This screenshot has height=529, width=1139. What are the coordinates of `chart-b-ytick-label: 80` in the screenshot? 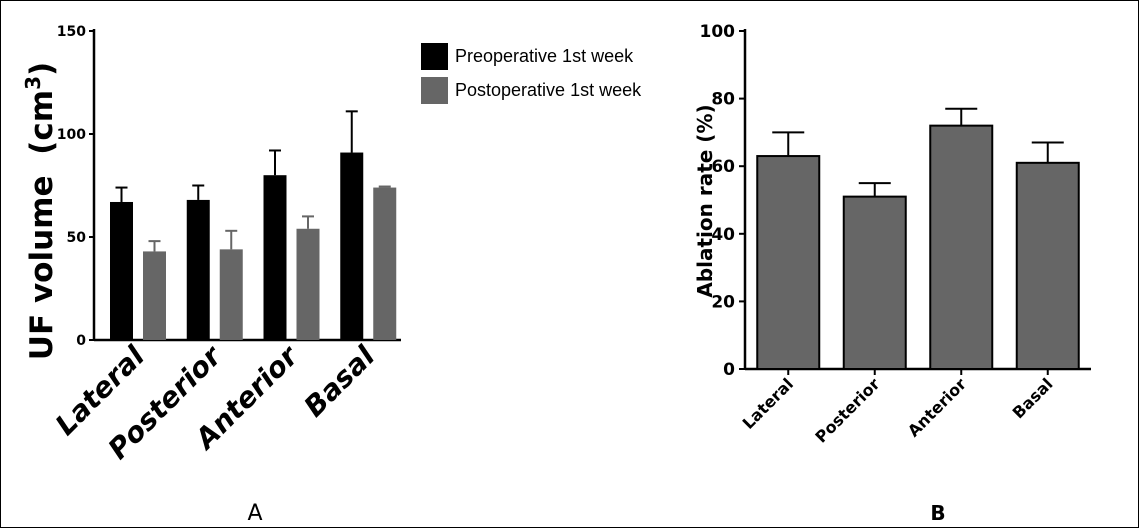 It's located at (723, 100).